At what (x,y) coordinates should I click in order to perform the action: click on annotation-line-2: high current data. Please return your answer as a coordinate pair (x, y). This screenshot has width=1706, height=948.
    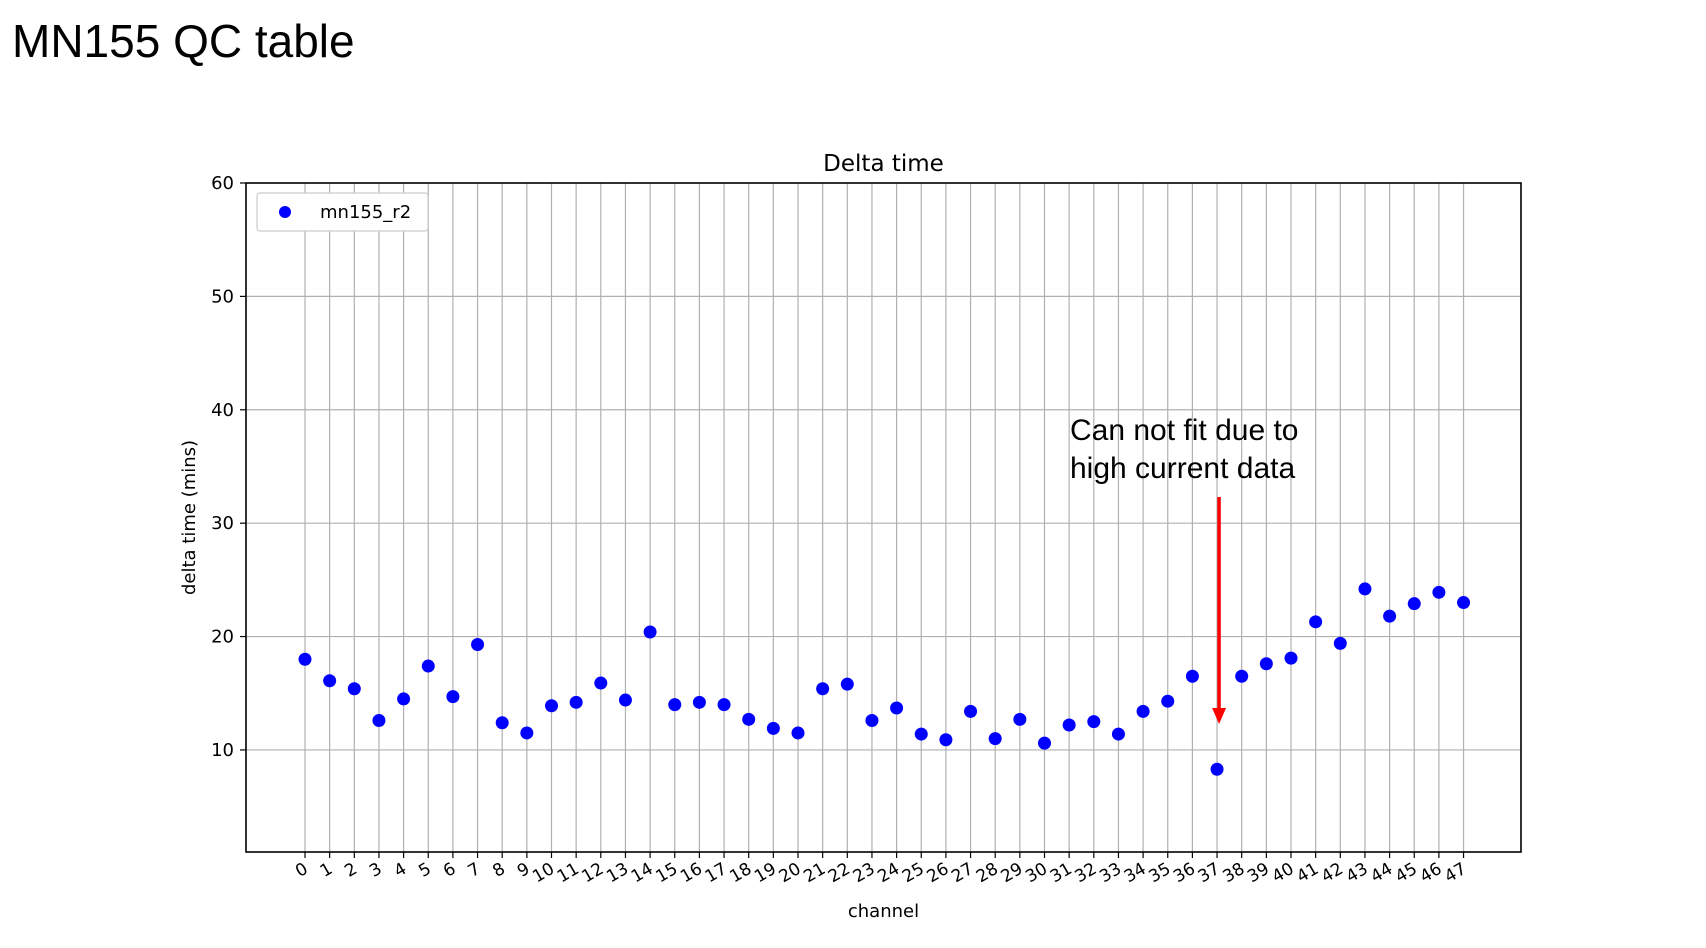
    Looking at the image, I should click on (1183, 468).